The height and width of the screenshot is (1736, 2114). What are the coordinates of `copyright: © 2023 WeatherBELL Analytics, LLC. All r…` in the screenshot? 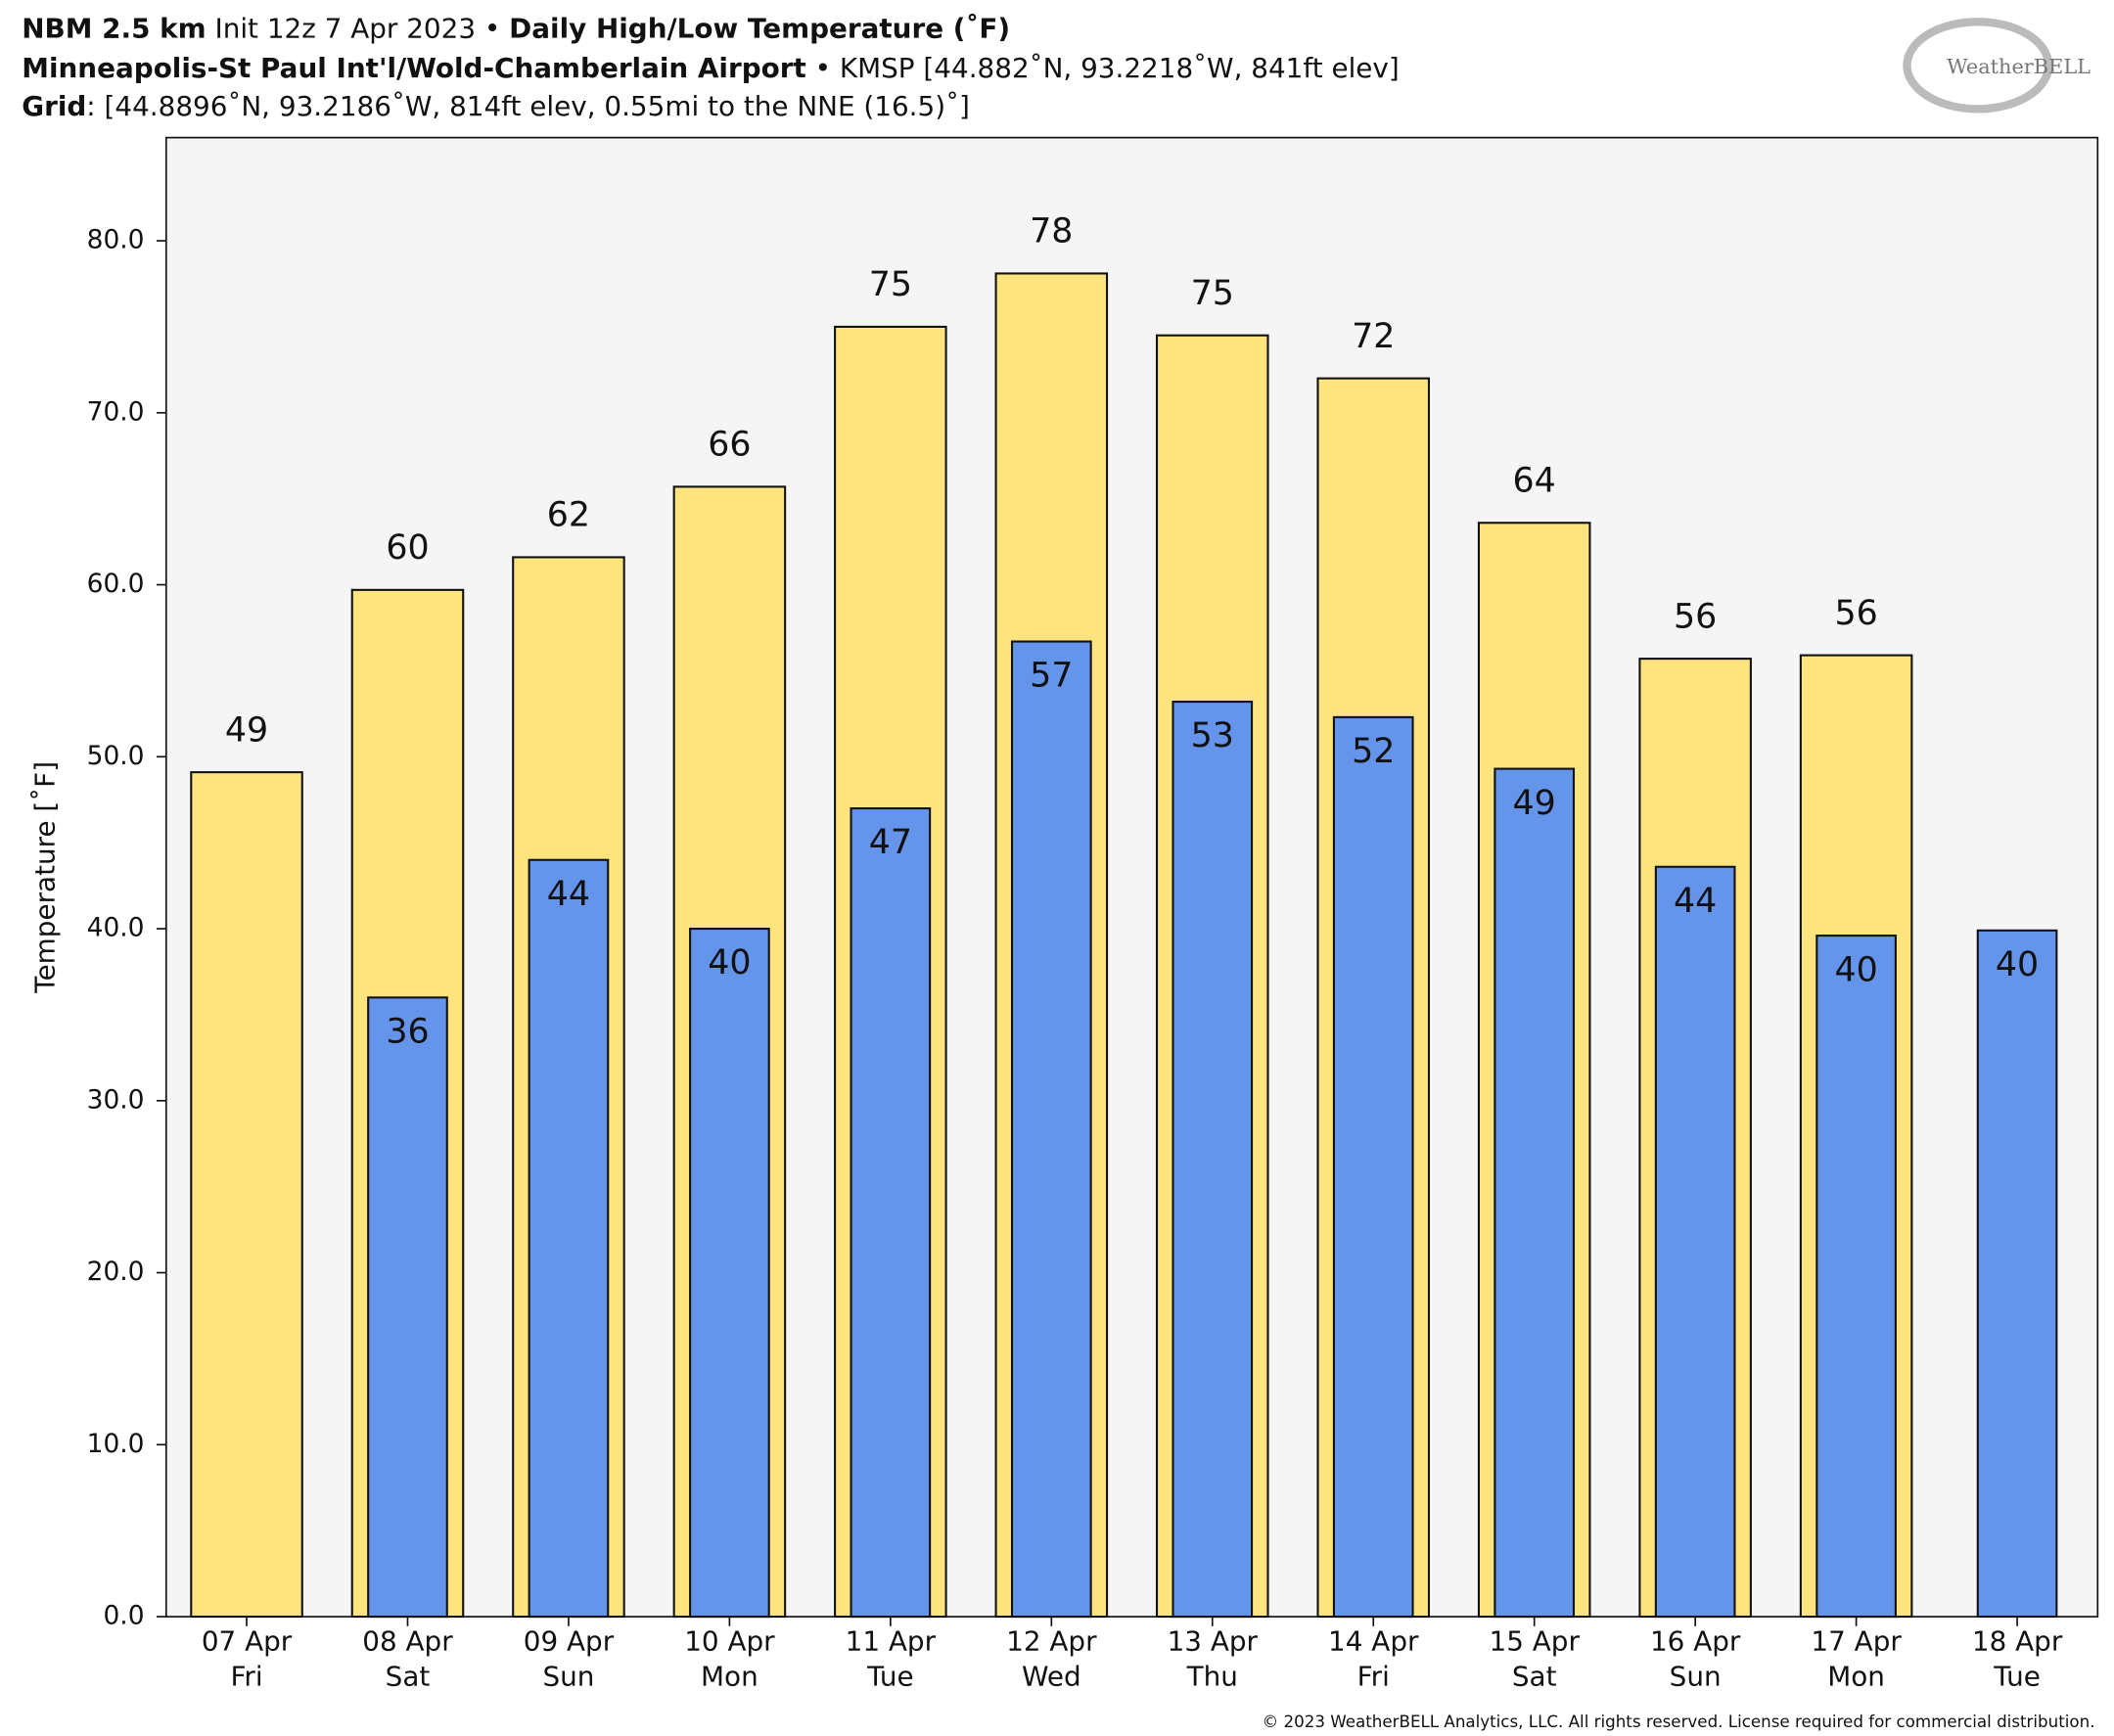 It's located at (1678, 1721).